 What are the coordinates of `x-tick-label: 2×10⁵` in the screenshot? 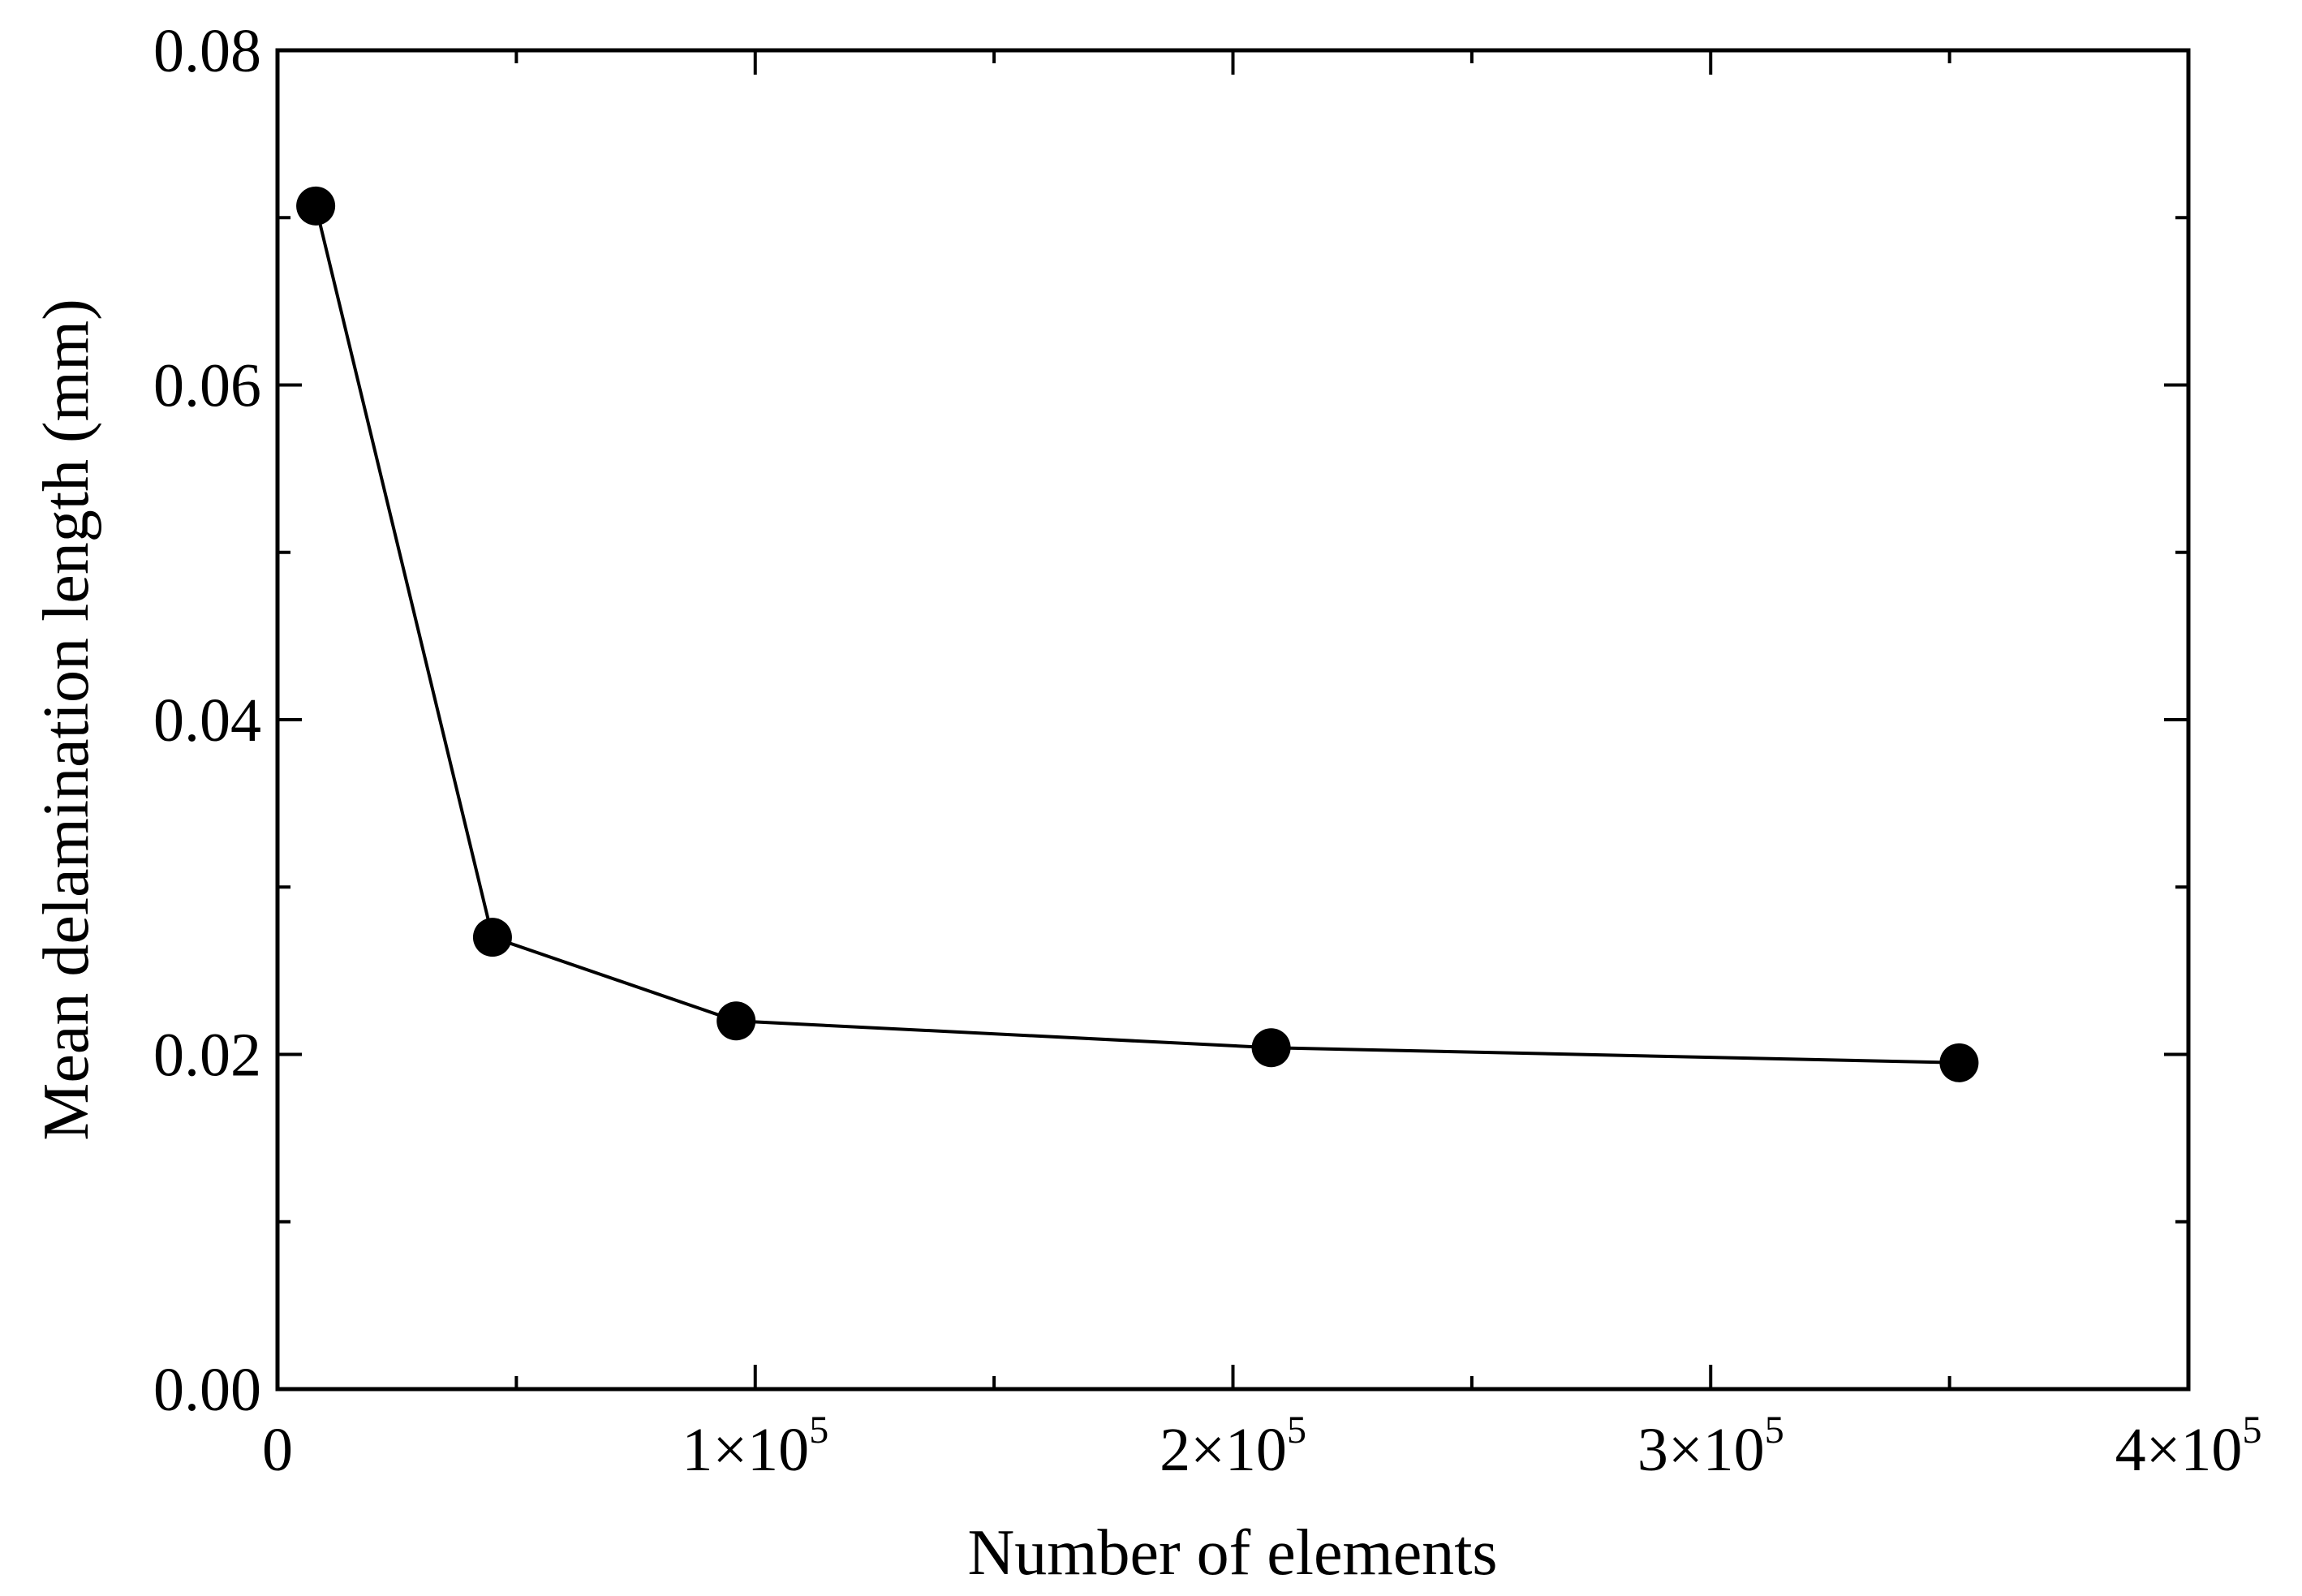 It's located at (1233, 1447).